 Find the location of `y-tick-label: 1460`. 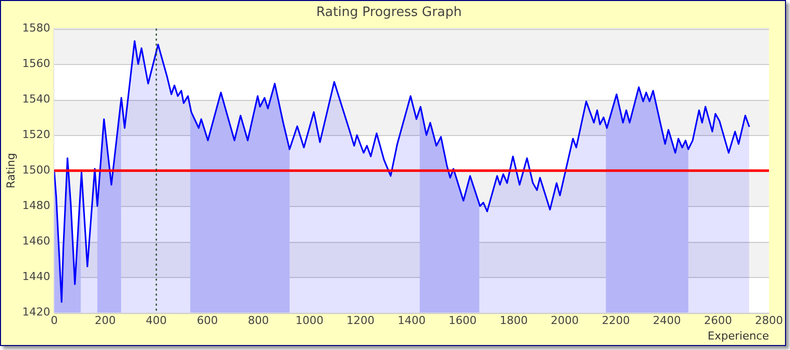

y-tick-label: 1460 is located at coordinates (36, 241).